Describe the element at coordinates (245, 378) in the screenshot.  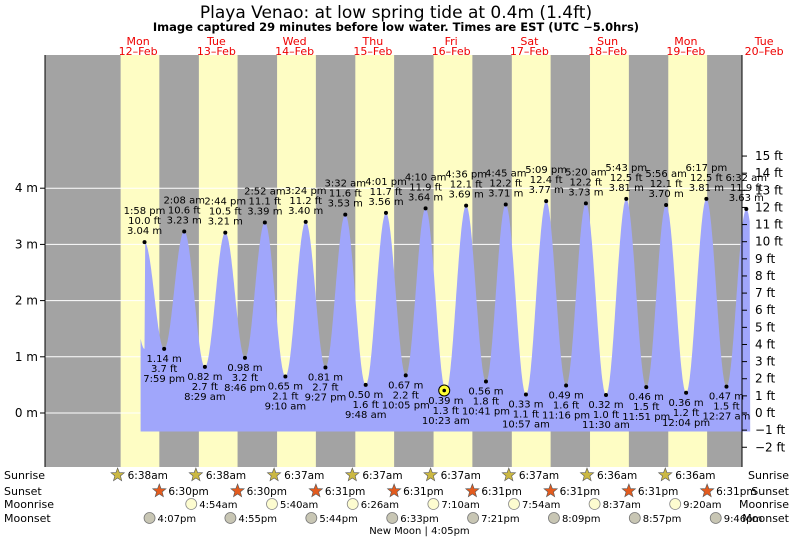
I see `tide-feet-label: 3.2 ft` at that location.